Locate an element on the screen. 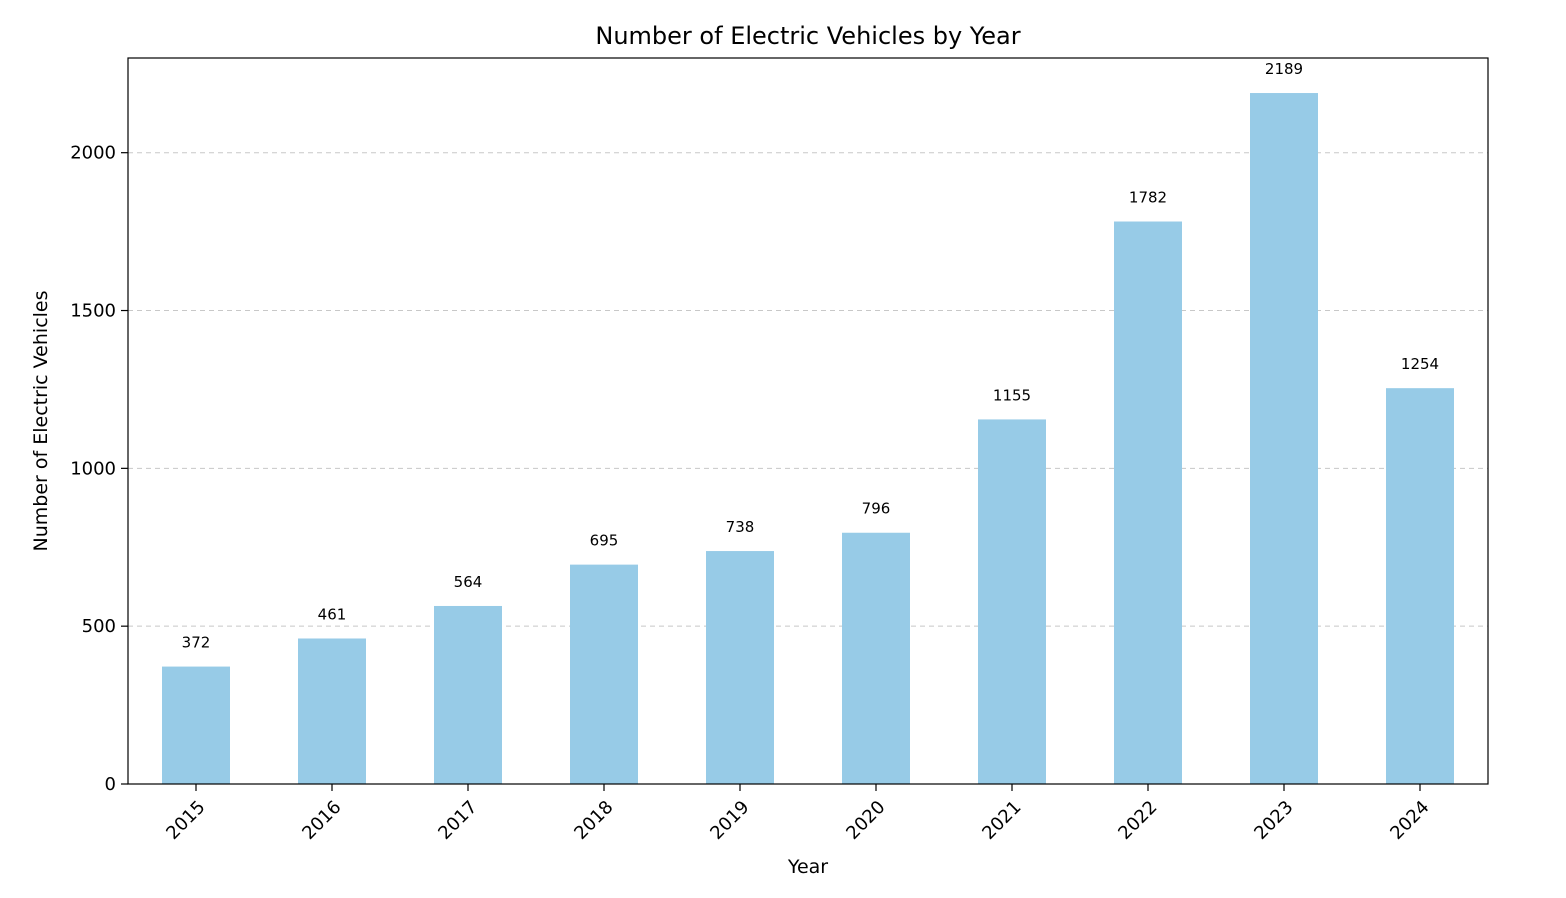 Image resolution: width=1566 pixels, height=898 pixels. bar-2017 is located at coordinates (468, 694).